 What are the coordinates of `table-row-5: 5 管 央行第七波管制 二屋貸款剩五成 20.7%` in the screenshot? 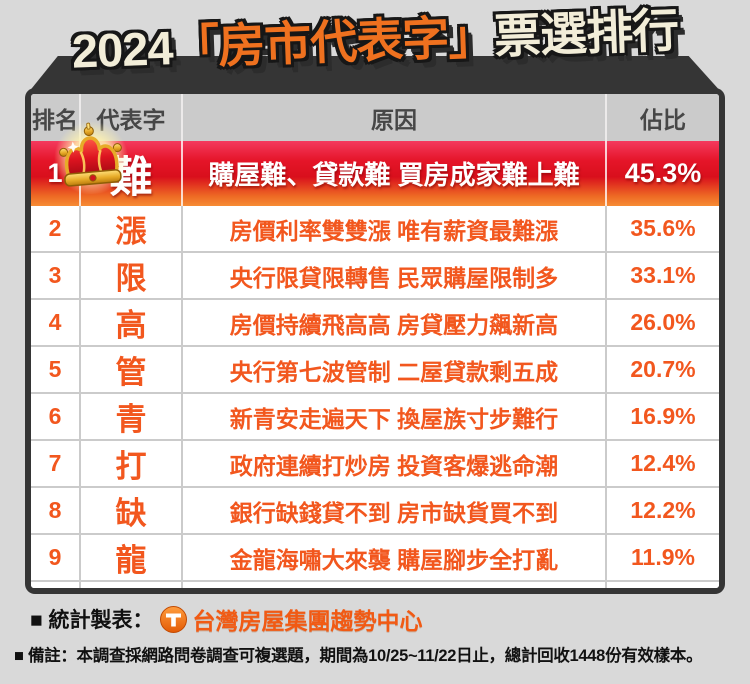 It's located at (375, 368).